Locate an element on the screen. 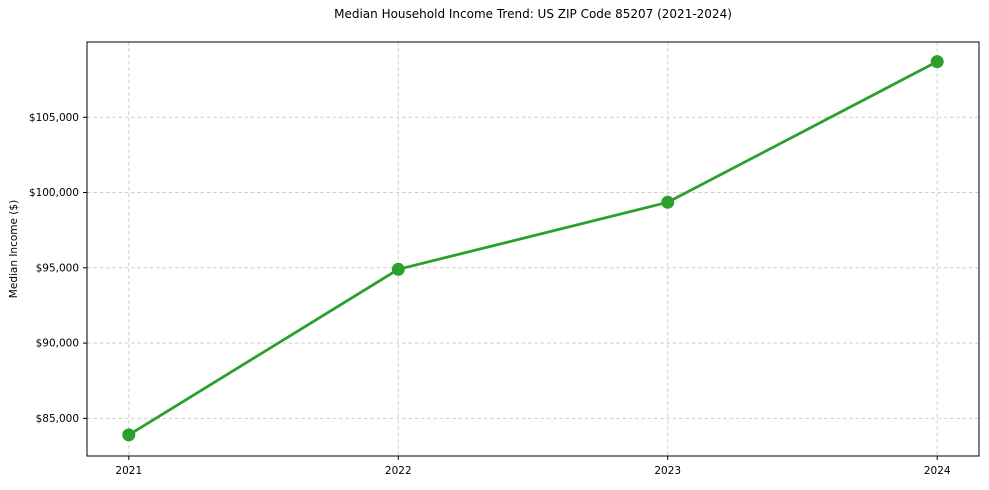 The height and width of the screenshot is (490, 989). data-point-2024 is located at coordinates (937, 62).